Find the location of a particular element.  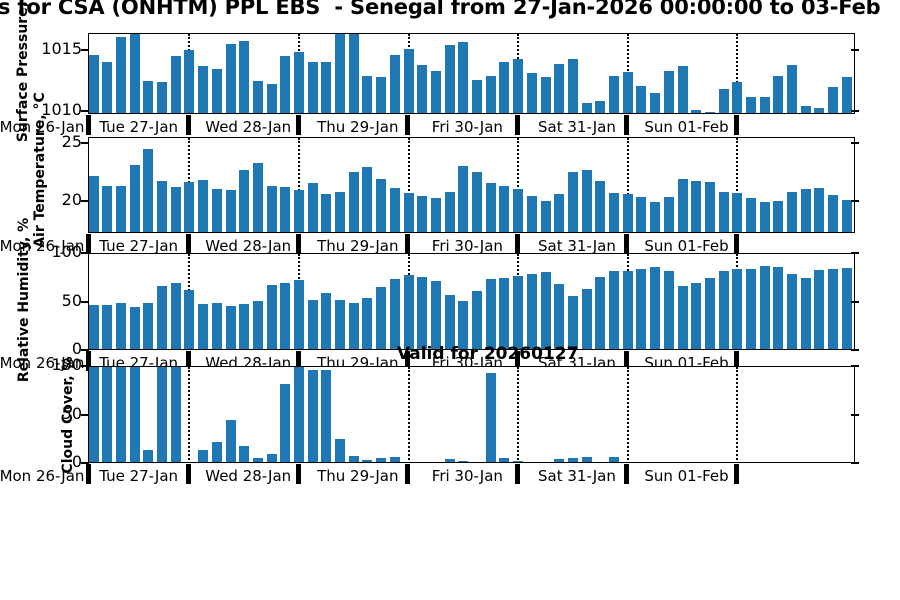

y-axis-label: Air Temperature, °C is located at coordinates (40, 170).